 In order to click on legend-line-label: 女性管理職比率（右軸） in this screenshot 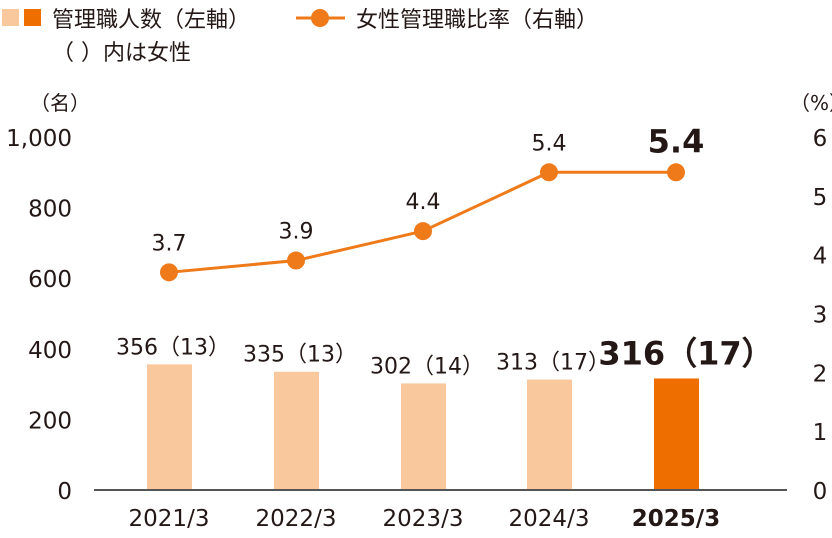, I will do `click(477, 20)`.